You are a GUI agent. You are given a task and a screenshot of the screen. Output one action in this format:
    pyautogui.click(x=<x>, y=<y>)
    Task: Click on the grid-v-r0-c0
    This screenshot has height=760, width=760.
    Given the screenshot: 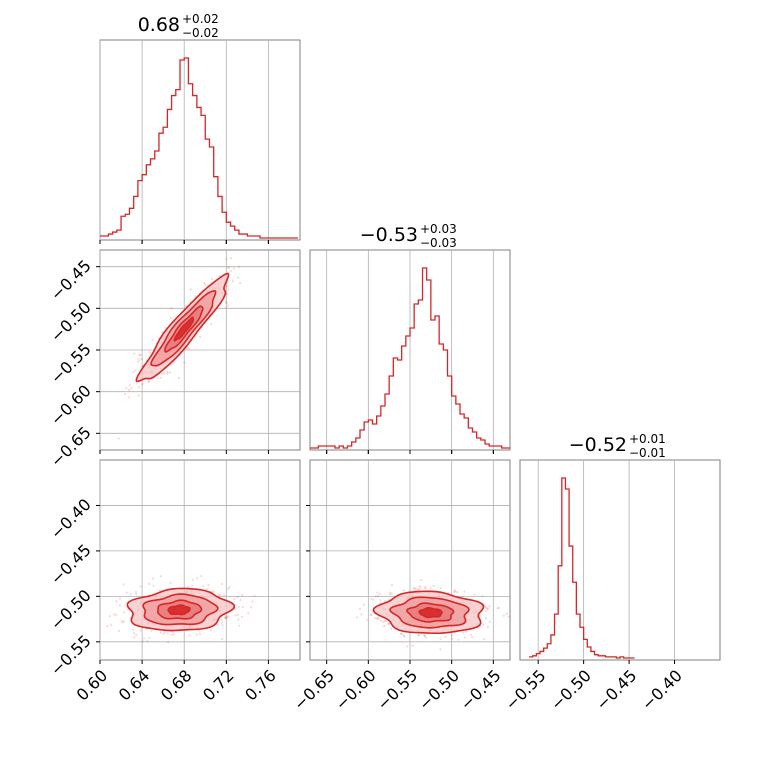 What is the action you would take?
    pyautogui.click(x=184, y=142)
    